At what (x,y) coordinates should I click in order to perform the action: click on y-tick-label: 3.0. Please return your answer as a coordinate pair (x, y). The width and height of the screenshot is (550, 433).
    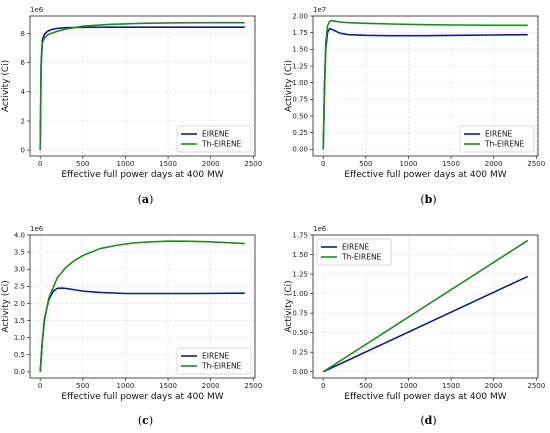
    Looking at the image, I should click on (19, 270).